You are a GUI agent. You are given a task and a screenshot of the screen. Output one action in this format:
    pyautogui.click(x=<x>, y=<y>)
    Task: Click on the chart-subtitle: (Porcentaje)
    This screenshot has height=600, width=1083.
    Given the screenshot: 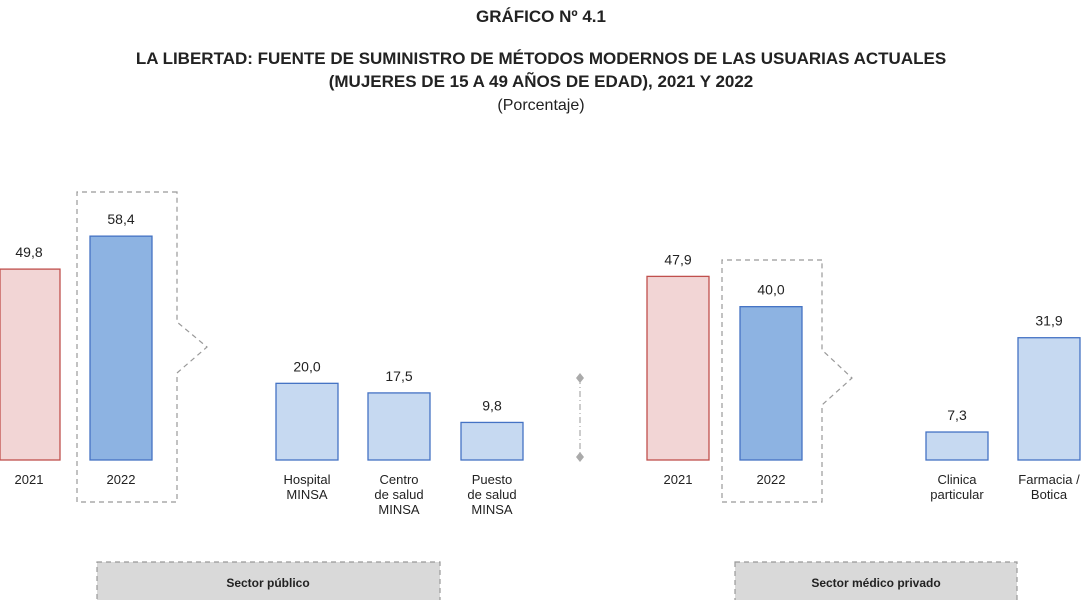 What is the action you would take?
    pyautogui.click(x=540, y=105)
    